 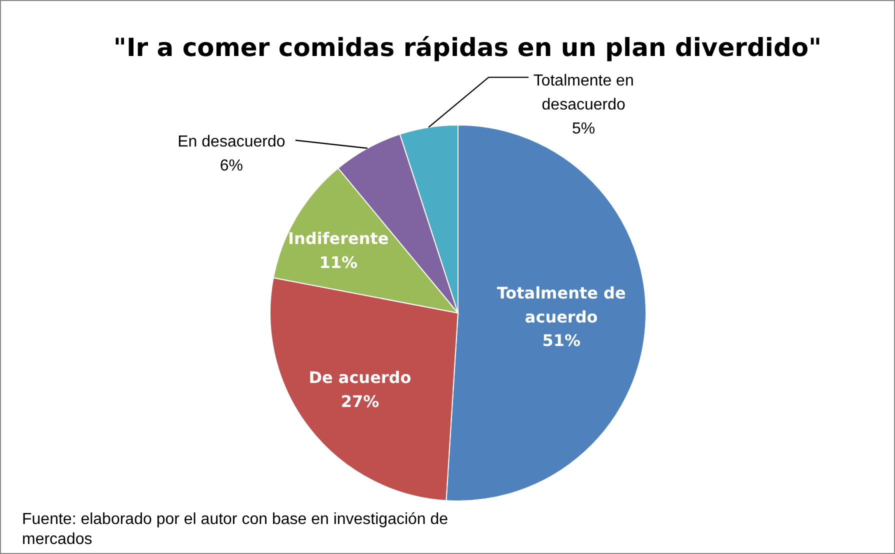 What do you see at coordinates (467, 47) in the screenshot?
I see `chart-title: "Ir a comer comidas rápidas en un plan diverdido"` at bounding box center [467, 47].